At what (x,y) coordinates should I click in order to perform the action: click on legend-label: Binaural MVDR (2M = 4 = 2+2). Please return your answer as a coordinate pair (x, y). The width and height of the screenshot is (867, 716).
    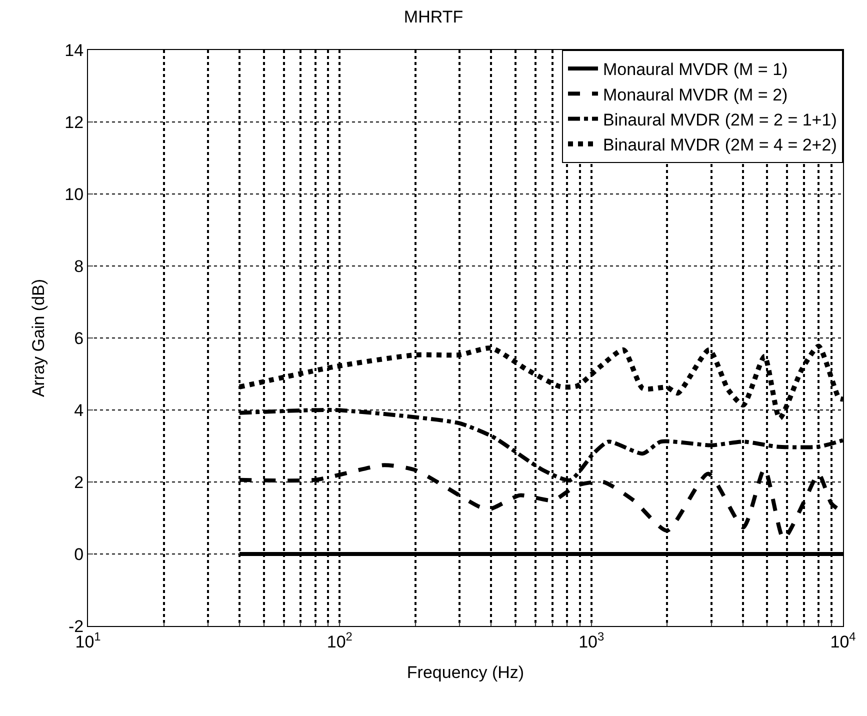
    Looking at the image, I should click on (720, 144).